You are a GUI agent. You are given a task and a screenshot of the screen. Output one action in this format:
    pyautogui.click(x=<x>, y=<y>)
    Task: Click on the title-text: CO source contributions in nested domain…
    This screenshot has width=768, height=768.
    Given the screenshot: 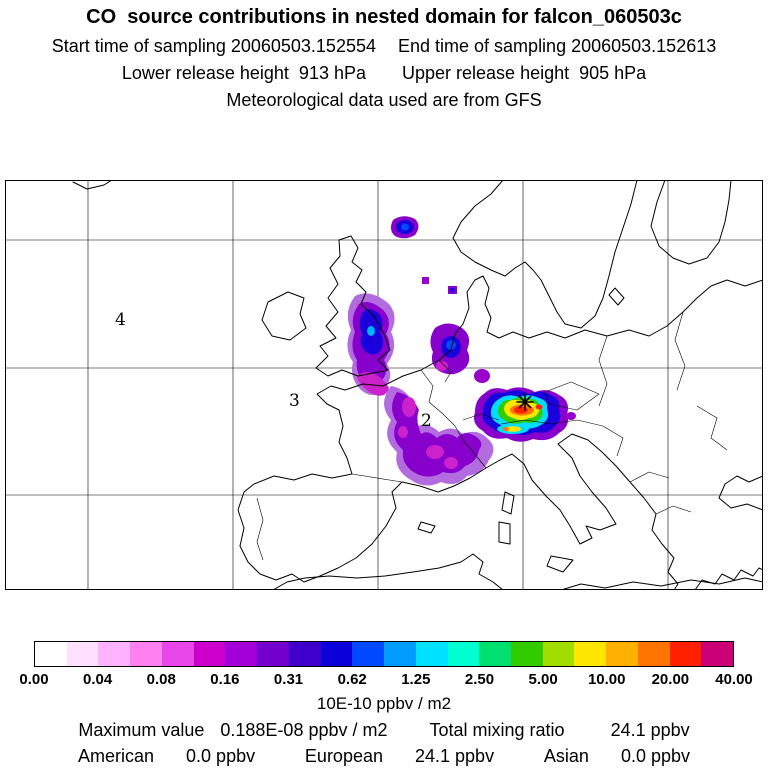 What is the action you would take?
    pyautogui.click(x=384, y=17)
    